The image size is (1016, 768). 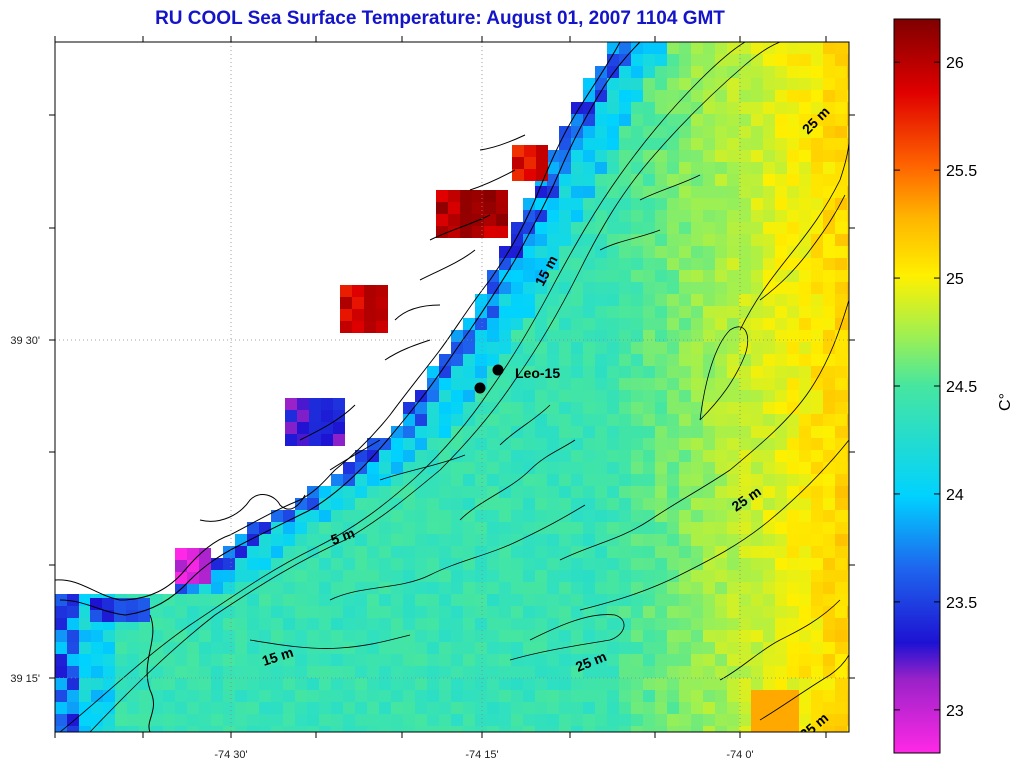 What do you see at coordinates (961, 603) in the screenshot?
I see `colorbar-tick-label: 23.5` at bounding box center [961, 603].